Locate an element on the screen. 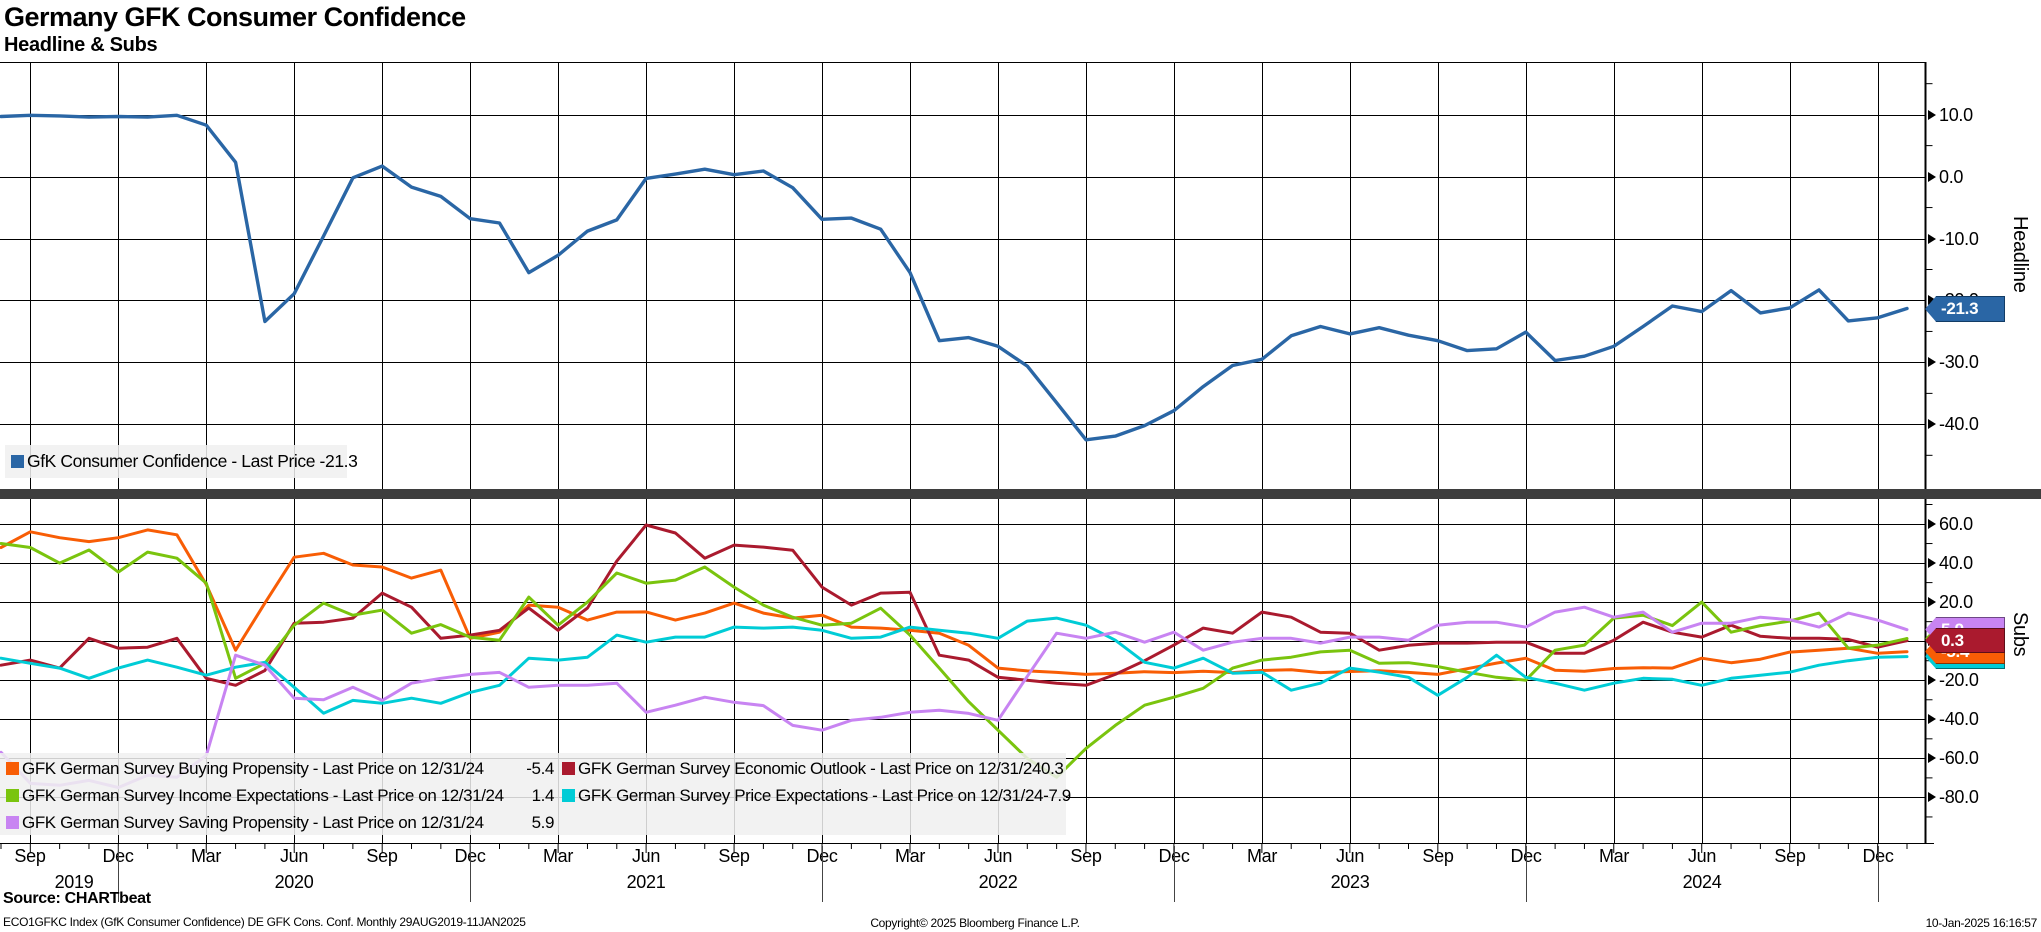 This screenshot has width=2041, height=932. copyright-notice: Copyright© 2025 Bloomberg Finance L.P. is located at coordinates (975, 923).